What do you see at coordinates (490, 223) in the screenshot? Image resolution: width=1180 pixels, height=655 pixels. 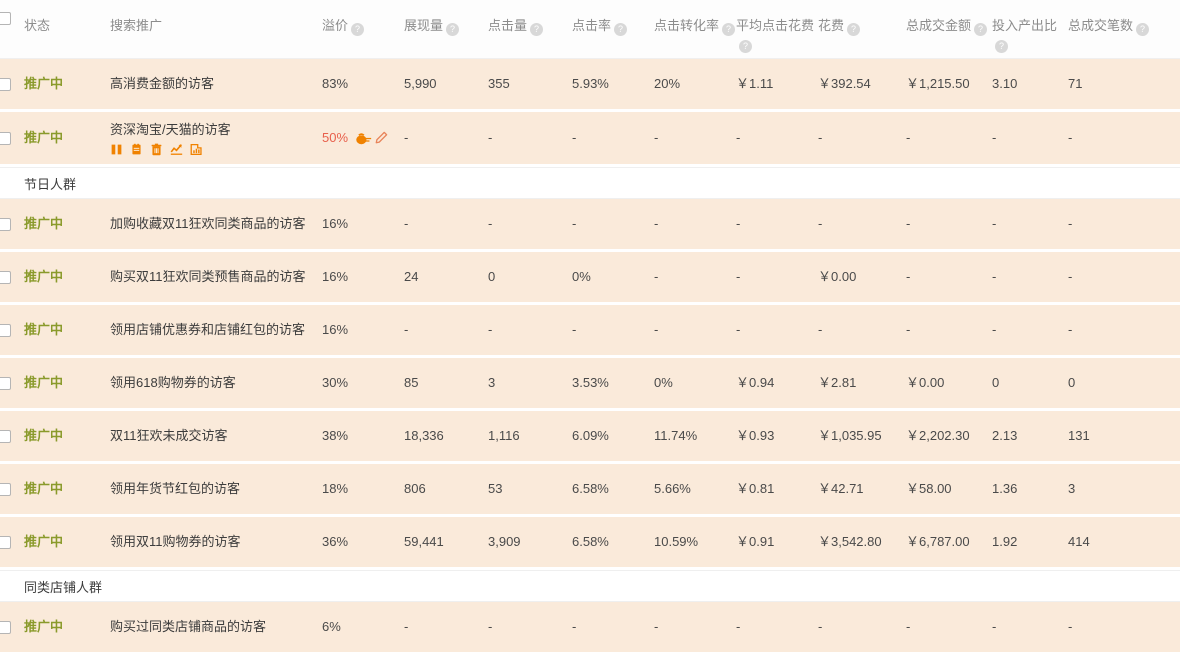 I see `row-clicks-value: -` at bounding box center [490, 223].